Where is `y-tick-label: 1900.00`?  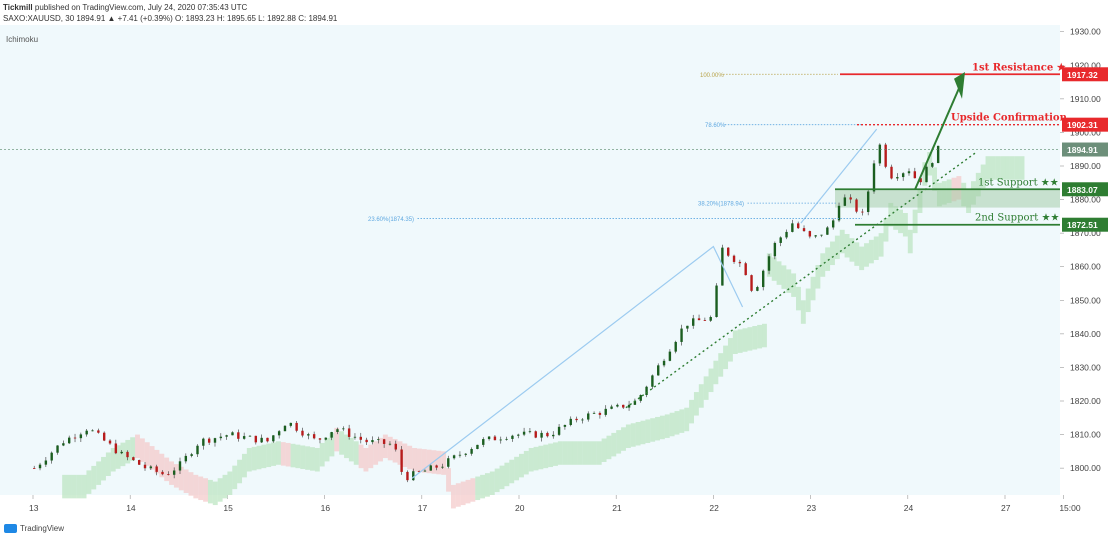
y-tick-label: 1900.00 is located at coordinates (1085, 132).